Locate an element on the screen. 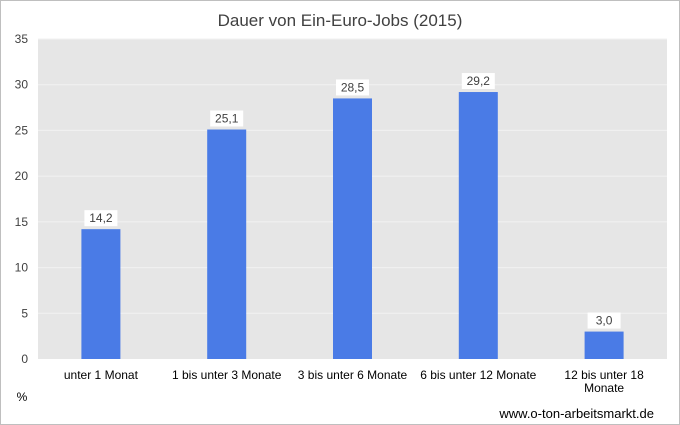 The image size is (680, 425). x-category-label-line: 1 bis unter 3 Monate is located at coordinates (227, 375).